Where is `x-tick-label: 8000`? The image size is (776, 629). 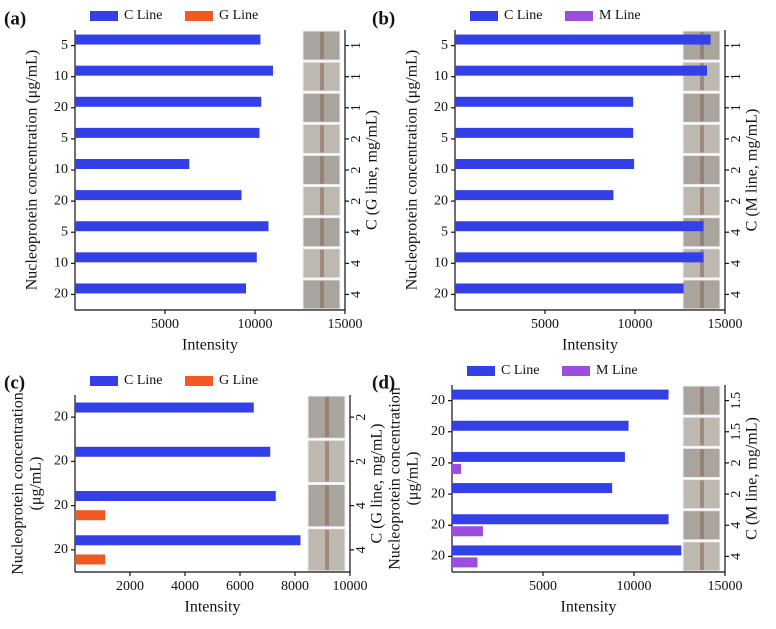 x-tick-label: 8000 is located at coordinates (295, 586).